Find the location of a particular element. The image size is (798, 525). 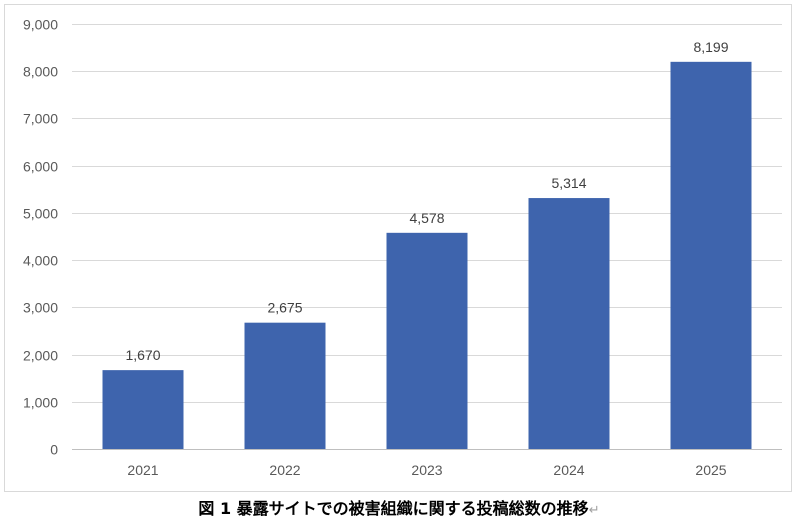

y-tick-label: 8,000 is located at coordinates (40, 72).